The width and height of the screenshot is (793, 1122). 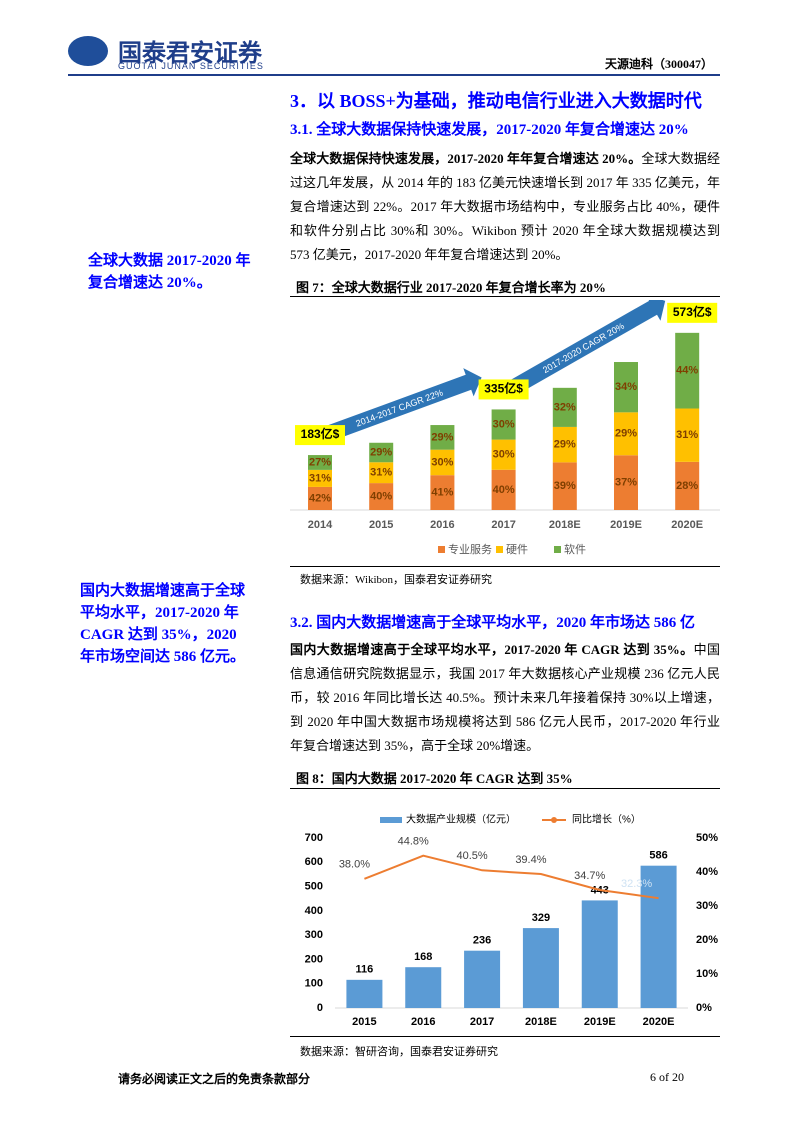 What do you see at coordinates (354, 865) in the screenshot?
I see `data-label: 38.0%` at bounding box center [354, 865].